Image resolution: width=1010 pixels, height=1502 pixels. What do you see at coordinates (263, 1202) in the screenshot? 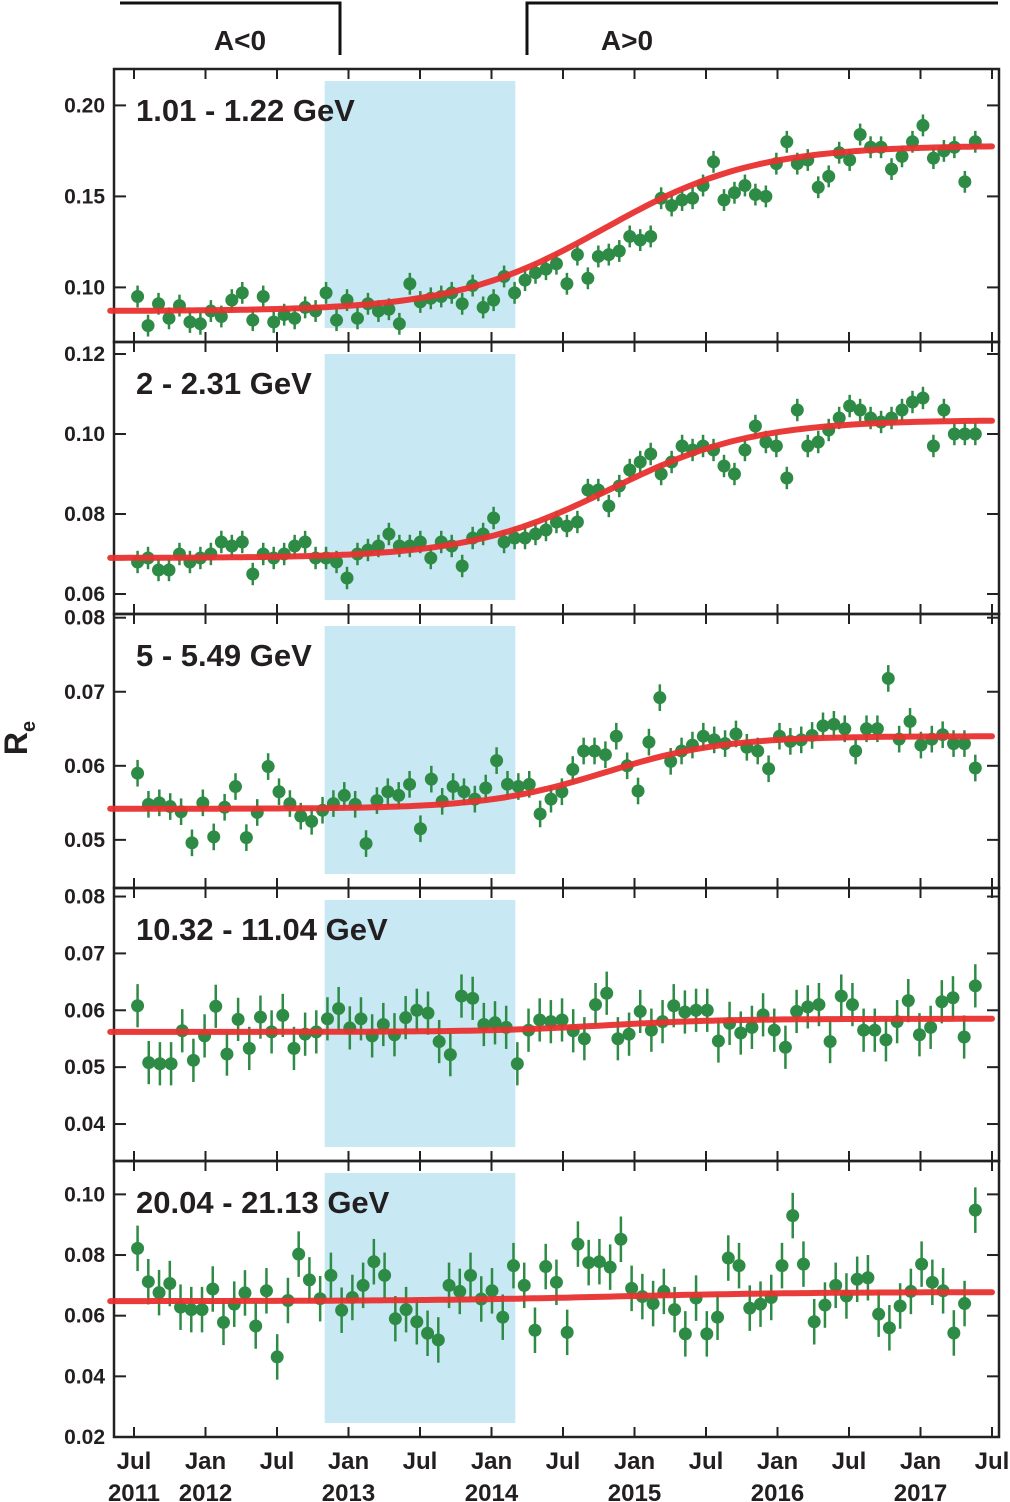
I see `panel-energy-label: 20.04 - 21.13 GeV` at bounding box center [263, 1202].